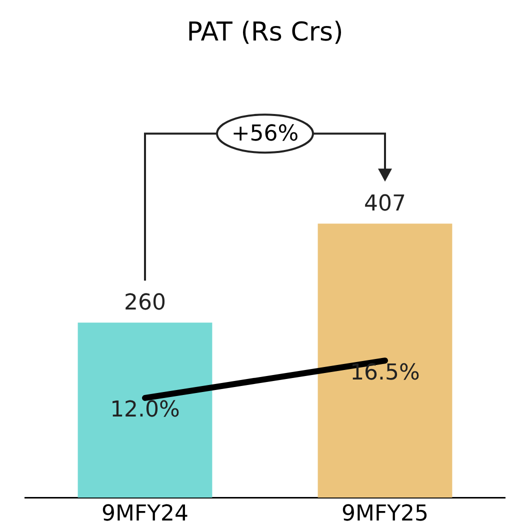 The height and width of the screenshot is (532, 513). What do you see at coordinates (145, 514) in the screenshot?
I see `x-tick-label: 9MFY24` at bounding box center [145, 514].